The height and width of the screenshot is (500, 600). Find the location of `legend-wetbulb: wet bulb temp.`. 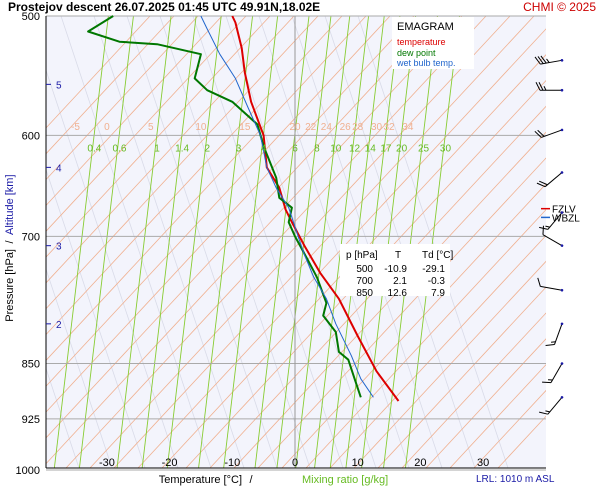

legend-wetbulb: wet bulb temp. is located at coordinates (426, 63).